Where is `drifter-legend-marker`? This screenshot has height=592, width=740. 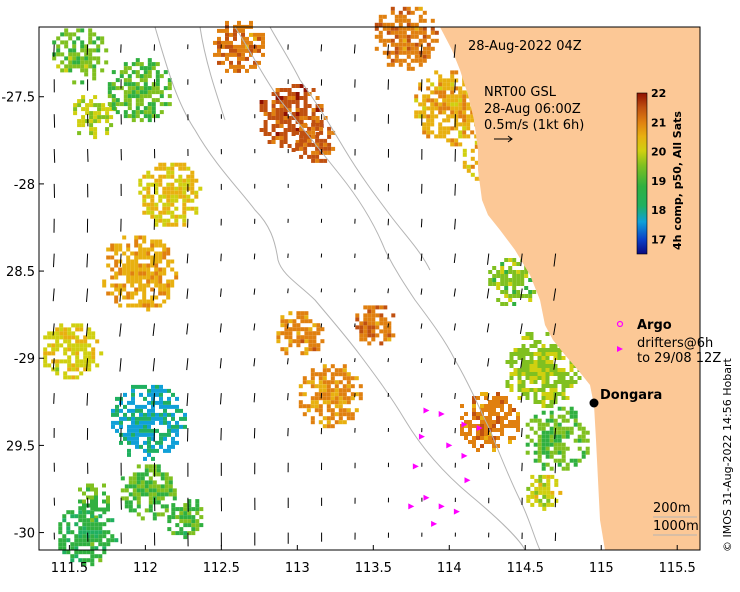
drifter-legend-marker is located at coordinates (620, 349).